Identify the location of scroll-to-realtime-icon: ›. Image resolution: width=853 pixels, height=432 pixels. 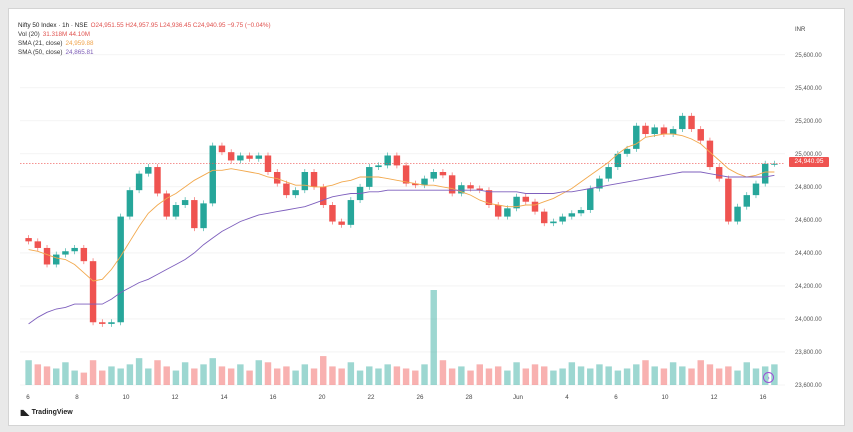
(768, 377).